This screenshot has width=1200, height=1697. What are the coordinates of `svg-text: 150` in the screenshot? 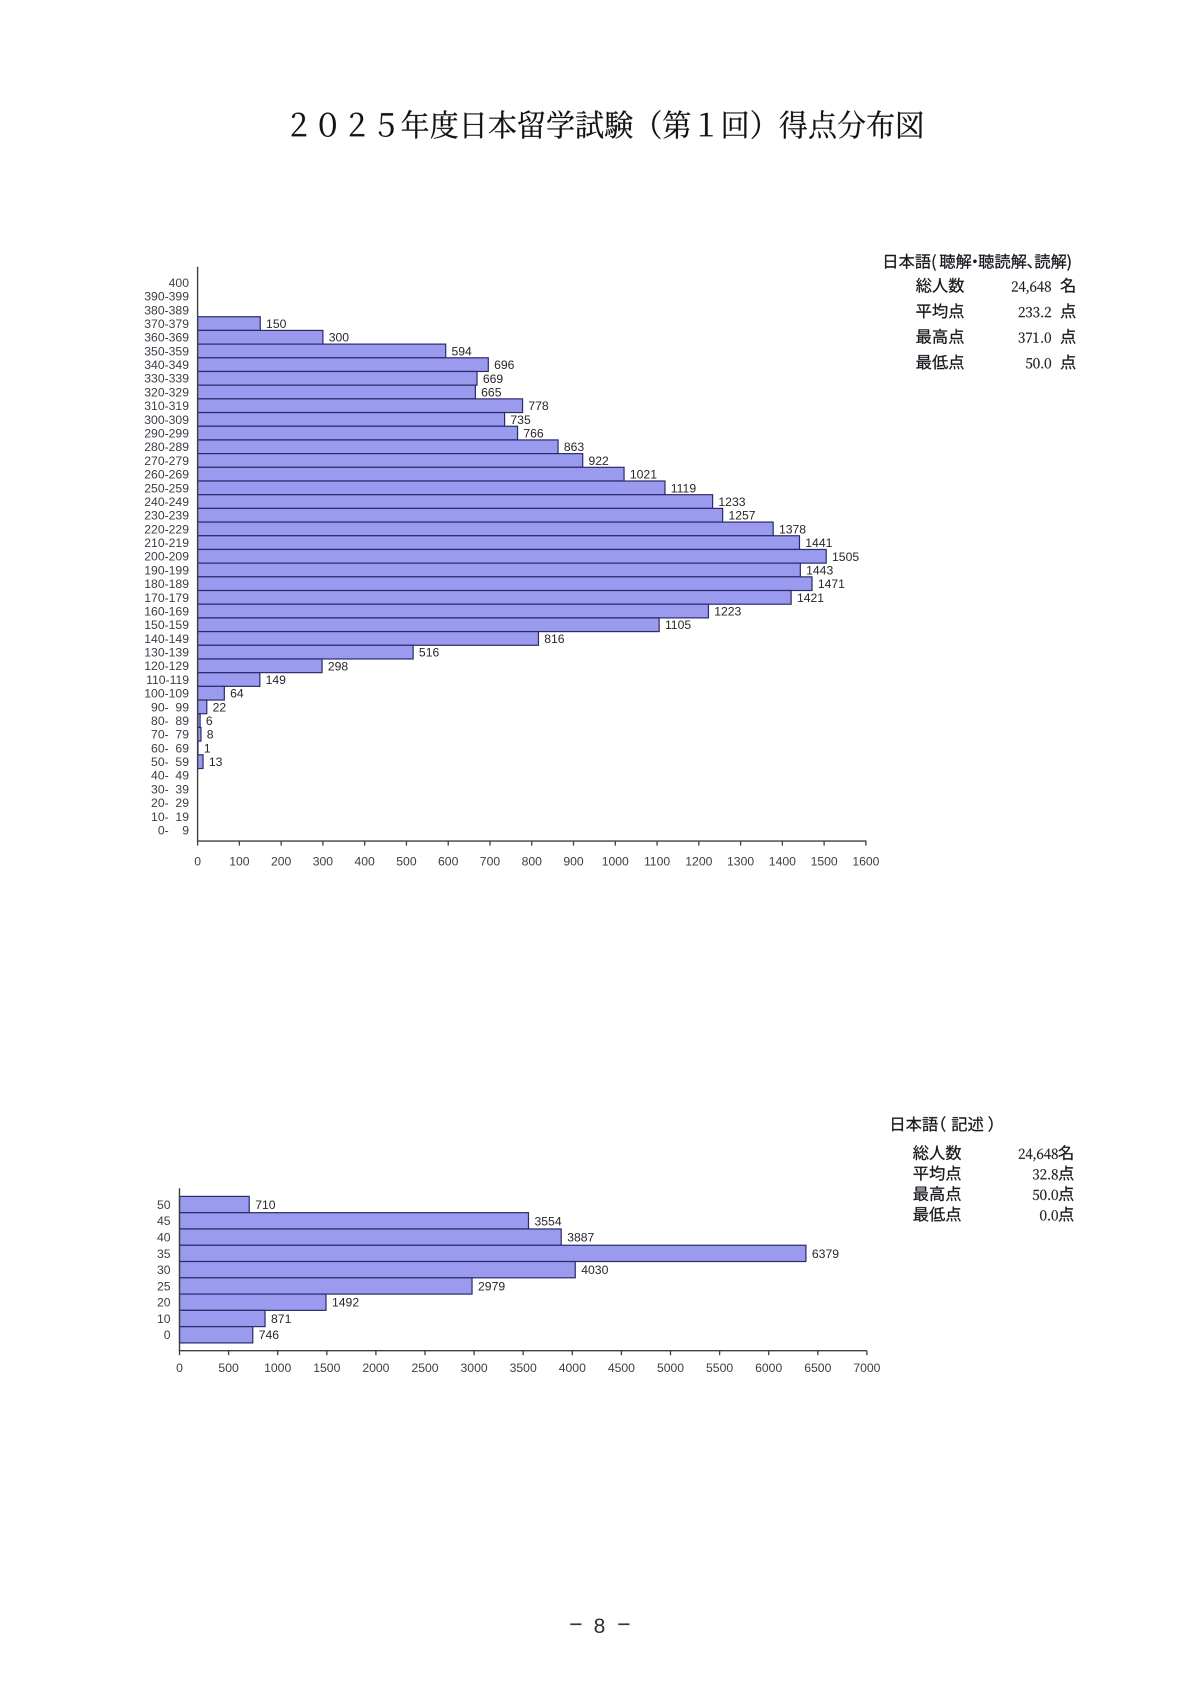 It's located at (276, 324).